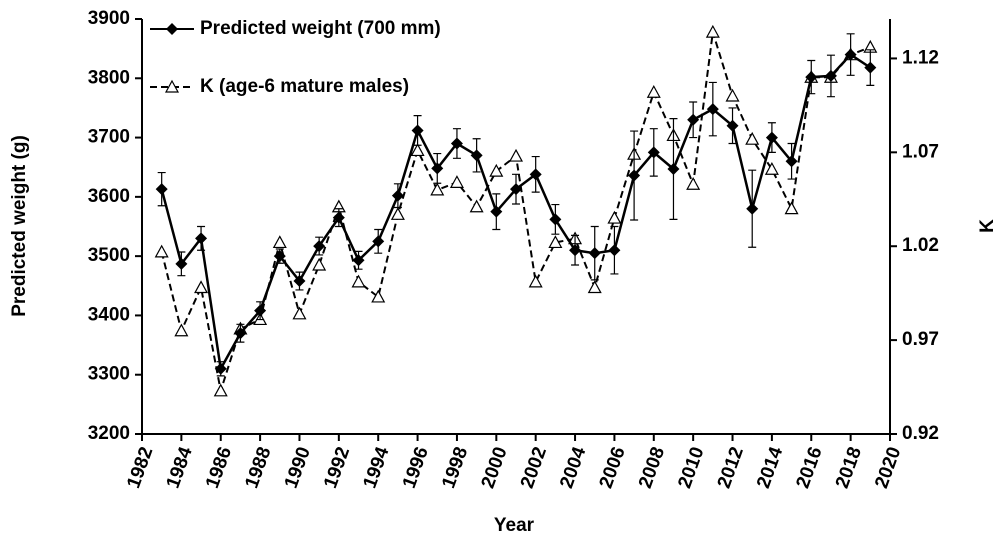 The image size is (1003, 542). What do you see at coordinates (573, 467) in the screenshot?
I see `x-tick-label: 2004` at bounding box center [573, 467].